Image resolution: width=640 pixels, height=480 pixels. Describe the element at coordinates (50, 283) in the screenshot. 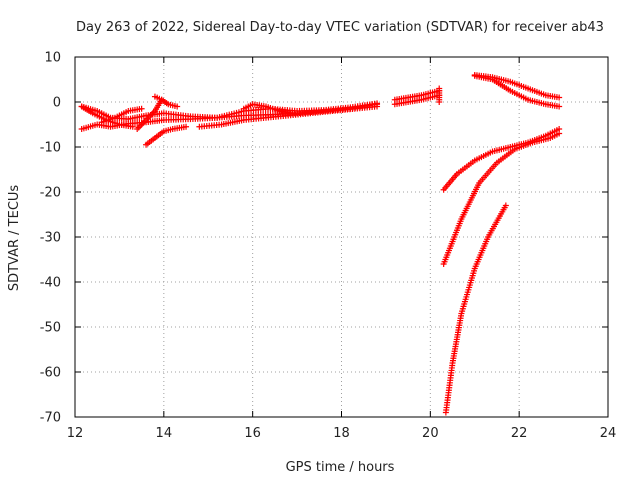

I see `y-tick-label: -40` at that location.